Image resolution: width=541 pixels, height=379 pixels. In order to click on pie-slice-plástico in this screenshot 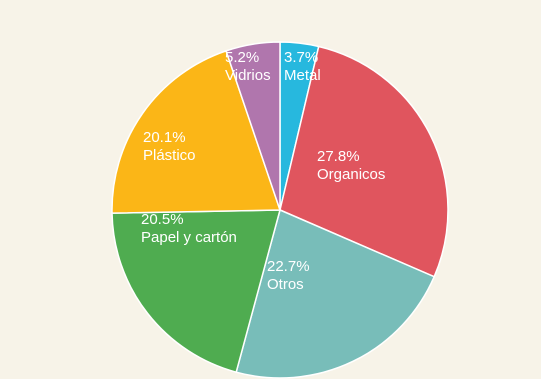, I will do `click(196, 131)`.